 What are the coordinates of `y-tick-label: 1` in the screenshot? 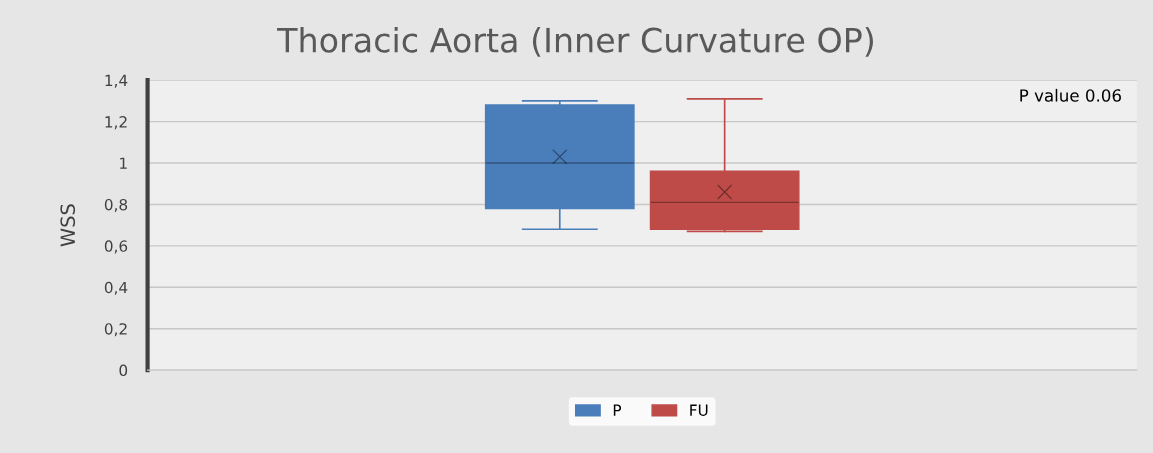 It's located at (123, 163).